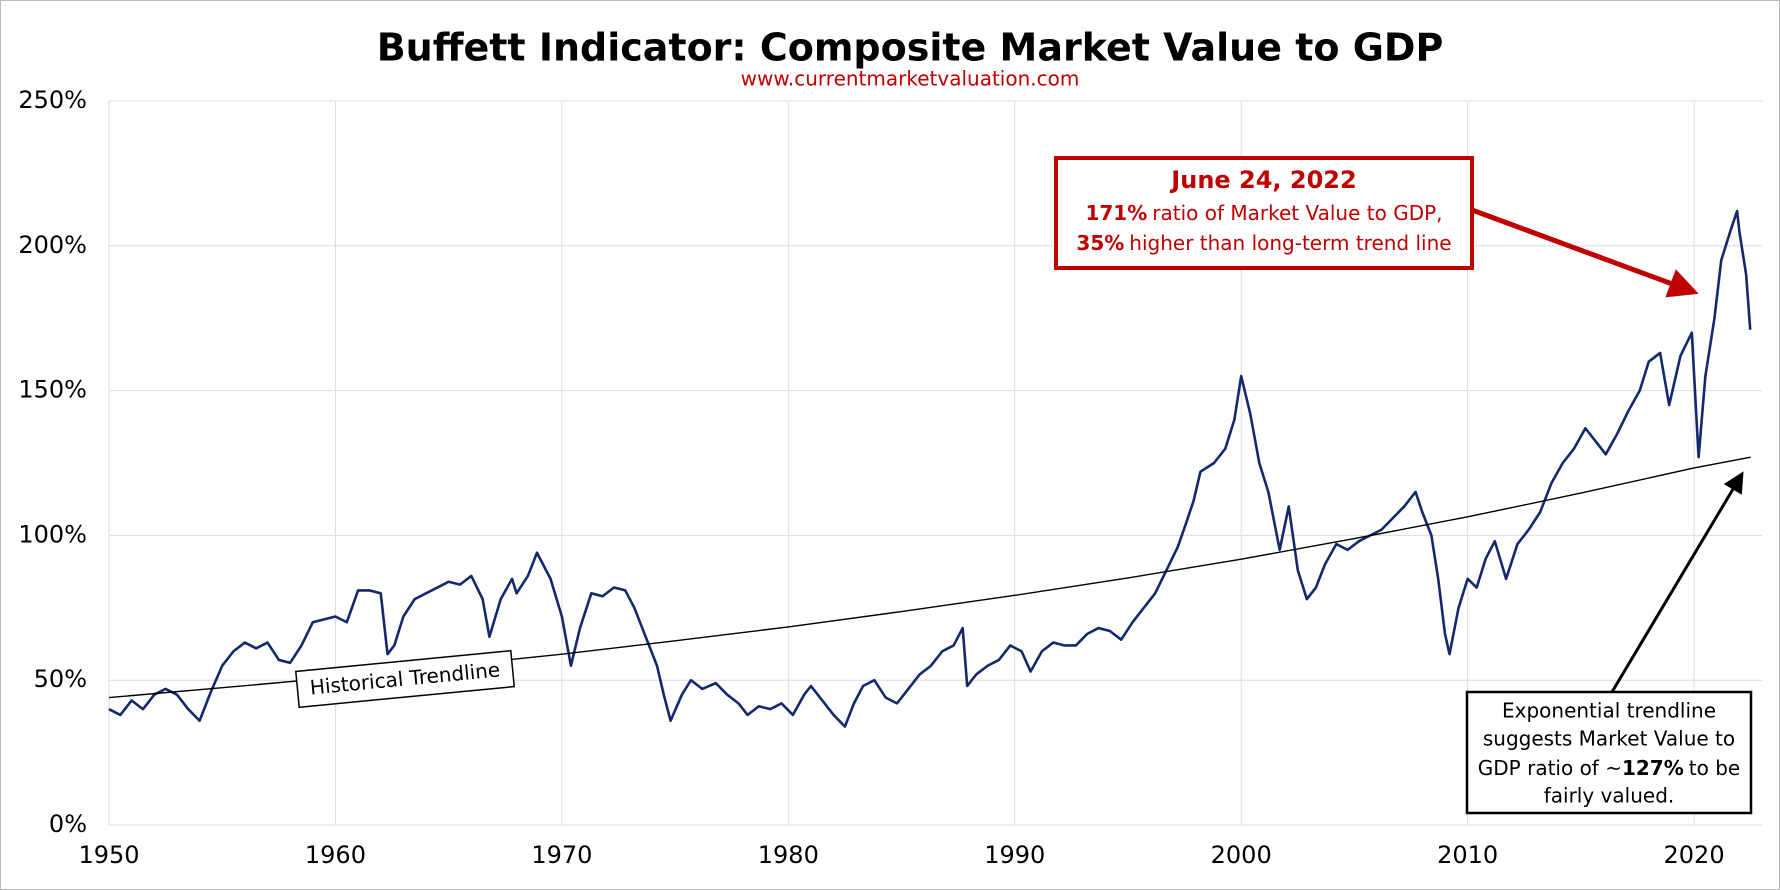  What do you see at coordinates (1262, 180) in the screenshot?
I see `callout-date: June 24, 2022` at bounding box center [1262, 180].